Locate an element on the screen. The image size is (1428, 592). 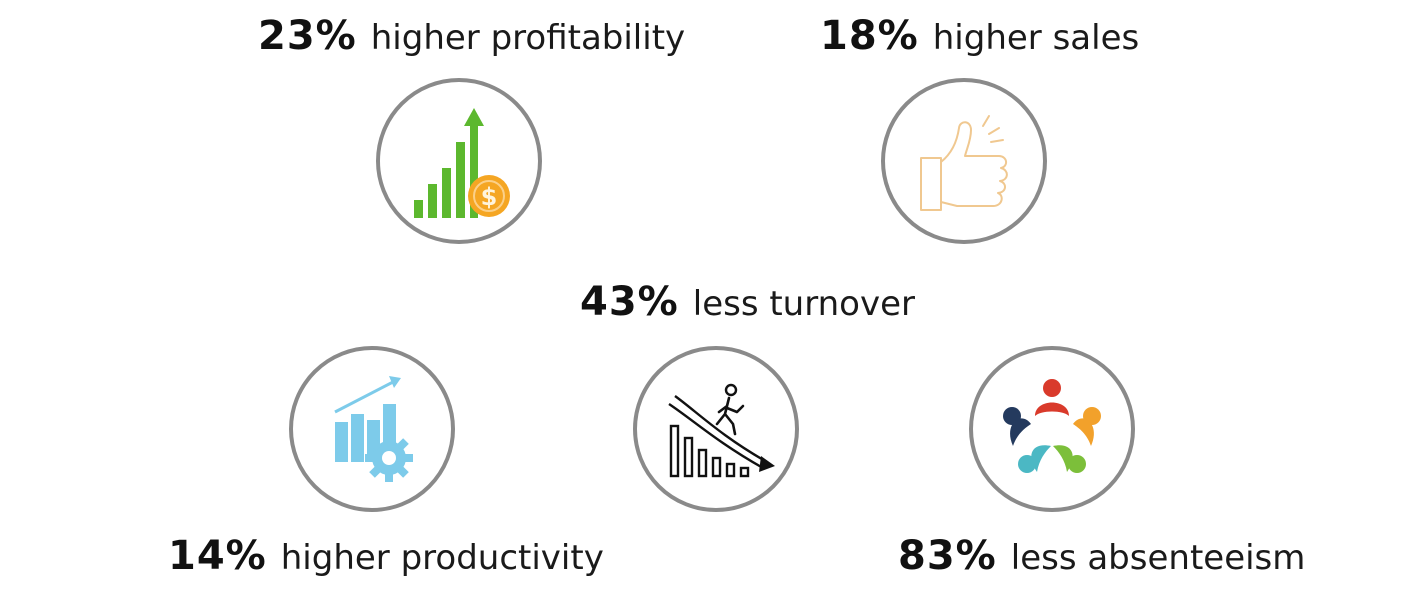
sales-circle is located at coordinates (964, 161).